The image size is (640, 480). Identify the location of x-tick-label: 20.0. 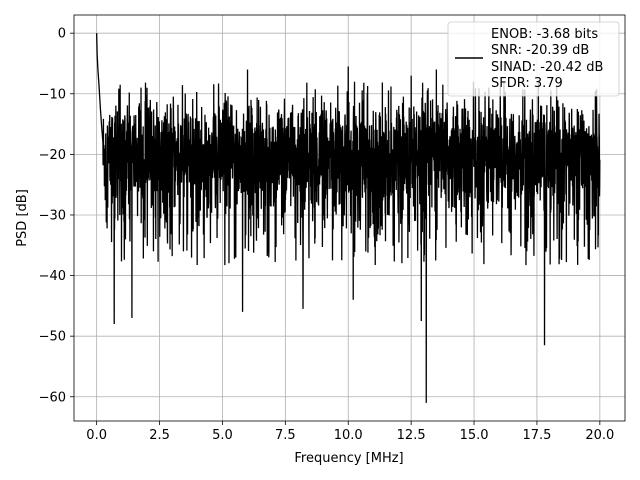
(599, 435).